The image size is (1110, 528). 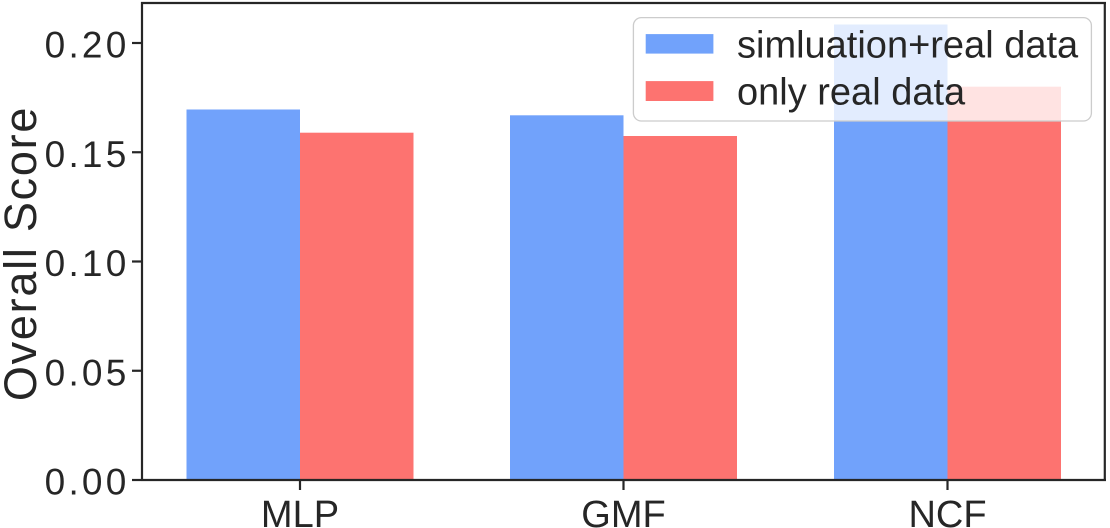 What do you see at coordinates (947, 511) in the screenshot?
I see `svg-text: NCF` at bounding box center [947, 511].